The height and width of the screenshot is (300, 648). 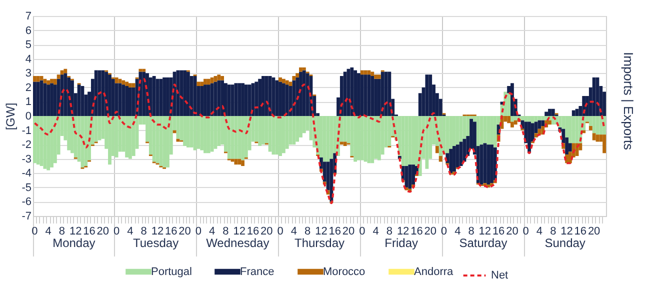 I want to click on y-tick-label: 7, so click(x=28, y=16).